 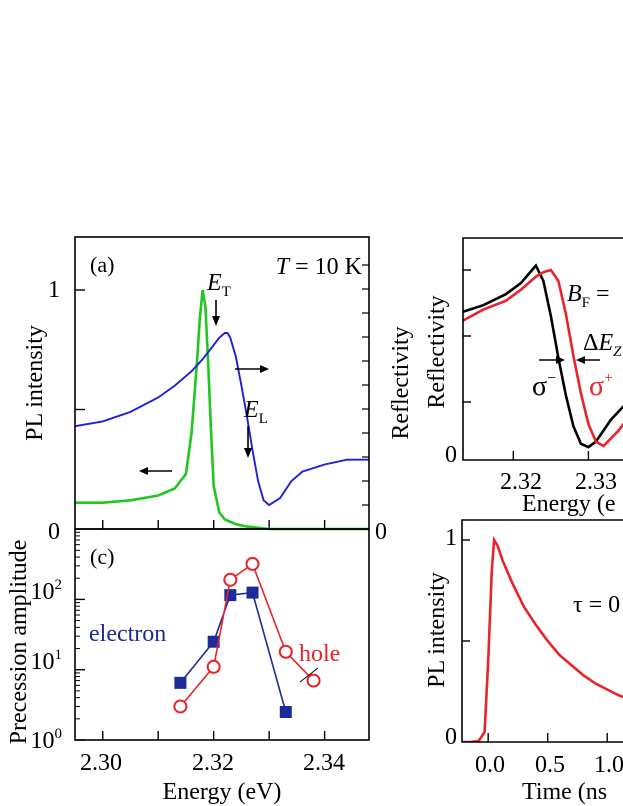 What do you see at coordinates (35, 383) in the screenshot?
I see `pl-axis-label: PL intensity` at bounding box center [35, 383].